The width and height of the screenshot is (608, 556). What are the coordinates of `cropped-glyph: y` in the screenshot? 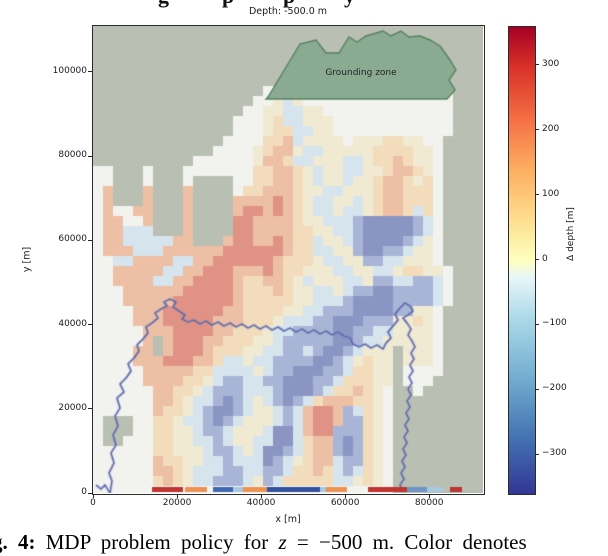 It's located at (349, 4).